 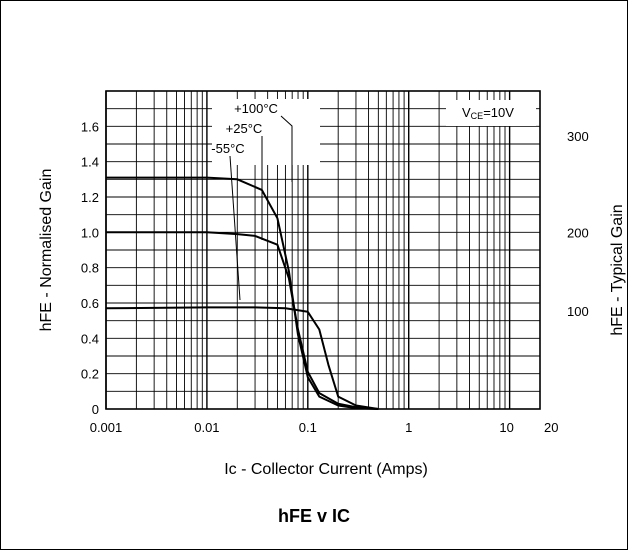 I want to click on y2-tick-label: 100, so click(x=578, y=311).